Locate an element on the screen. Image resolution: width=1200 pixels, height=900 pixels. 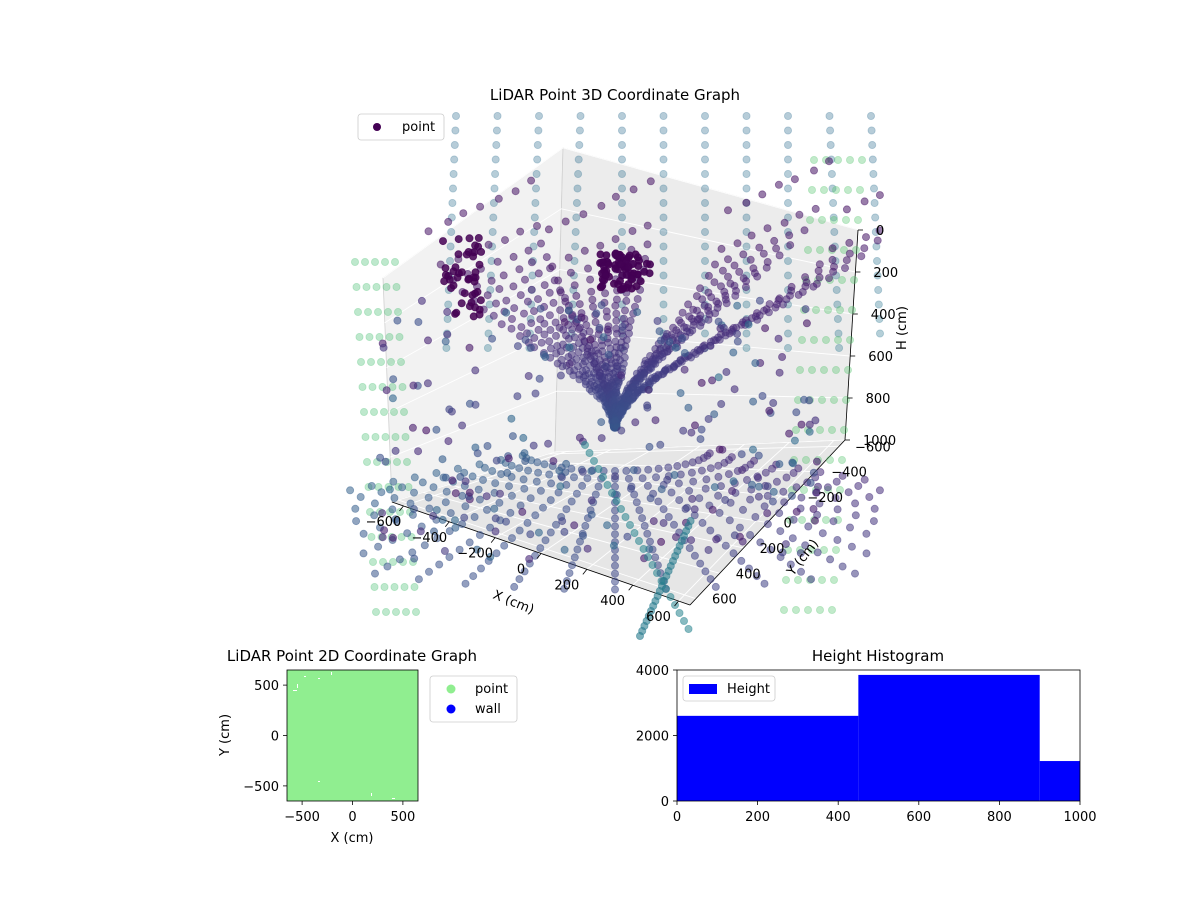
x-tick-3d is located at coordinates (585, 572).